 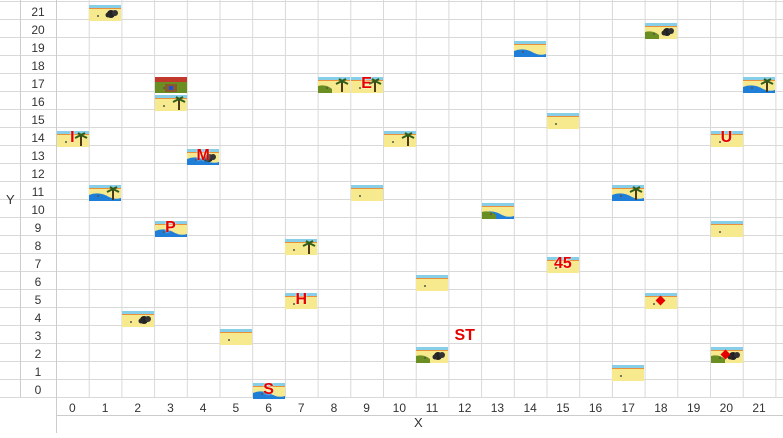 I want to click on x-tick-label: 16, so click(x=595, y=408).